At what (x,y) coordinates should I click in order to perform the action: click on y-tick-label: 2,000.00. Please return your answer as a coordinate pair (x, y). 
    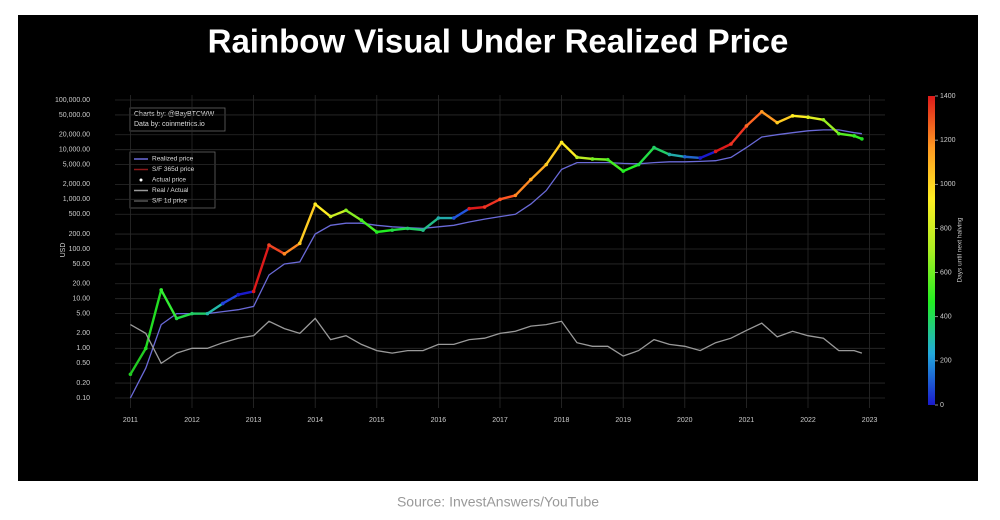
    Looking at the image, I should click on (76, 184).